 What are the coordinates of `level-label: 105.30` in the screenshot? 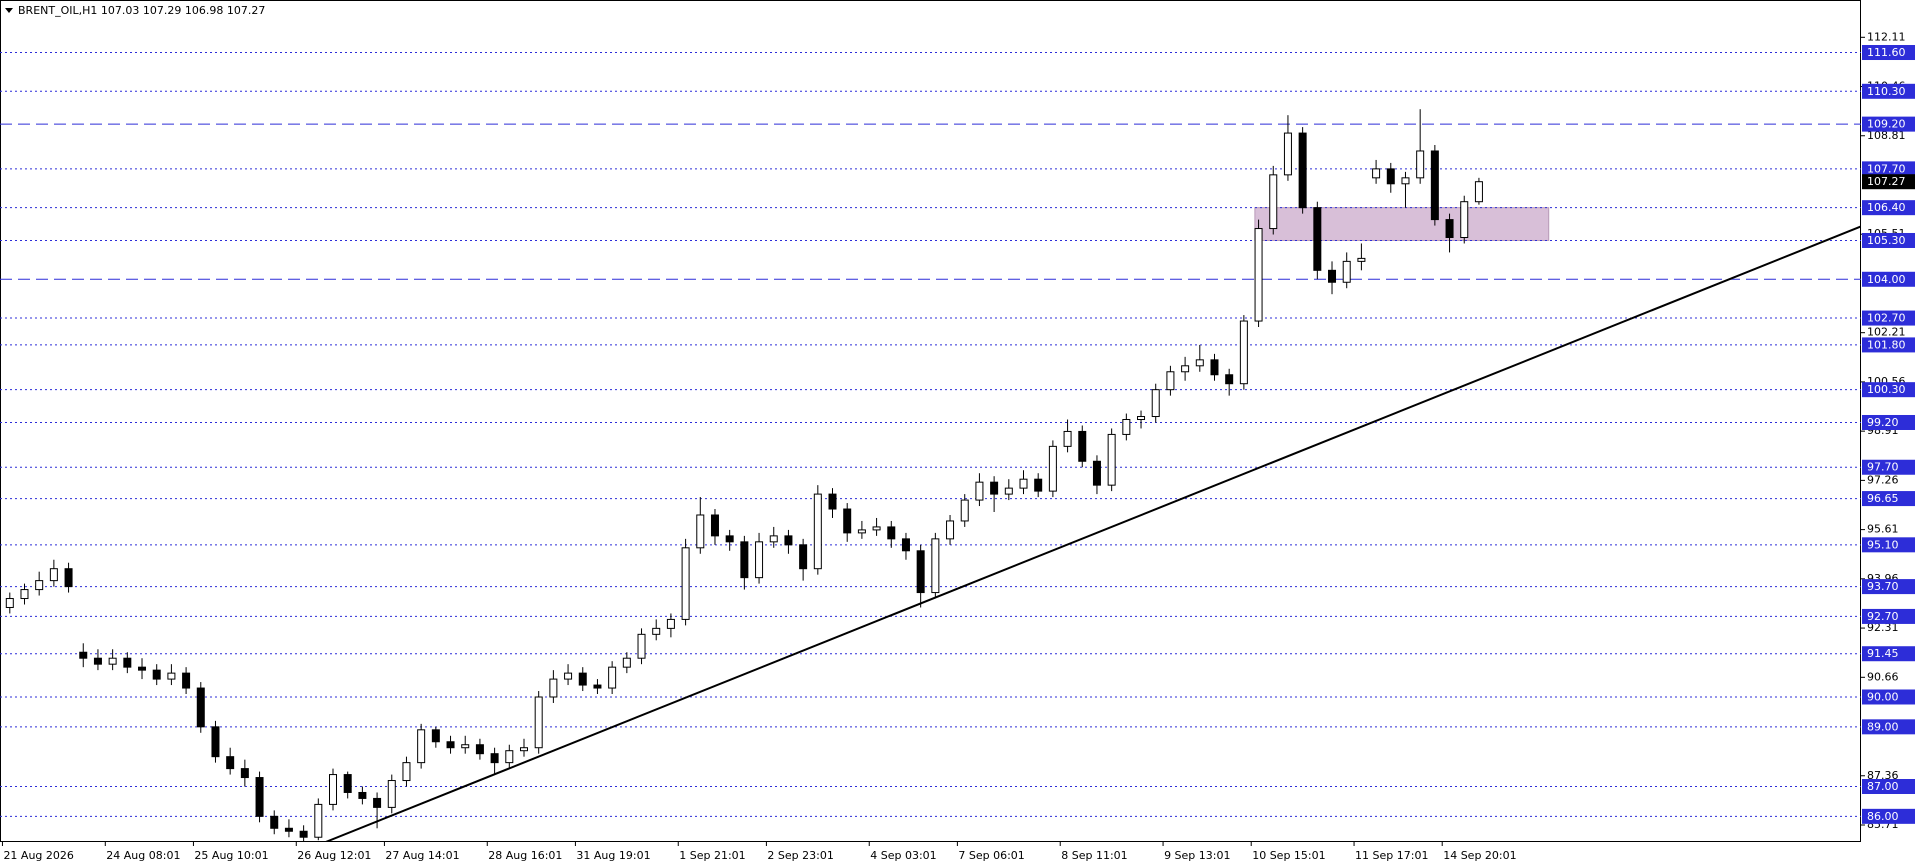 It's located at (1886, 240).